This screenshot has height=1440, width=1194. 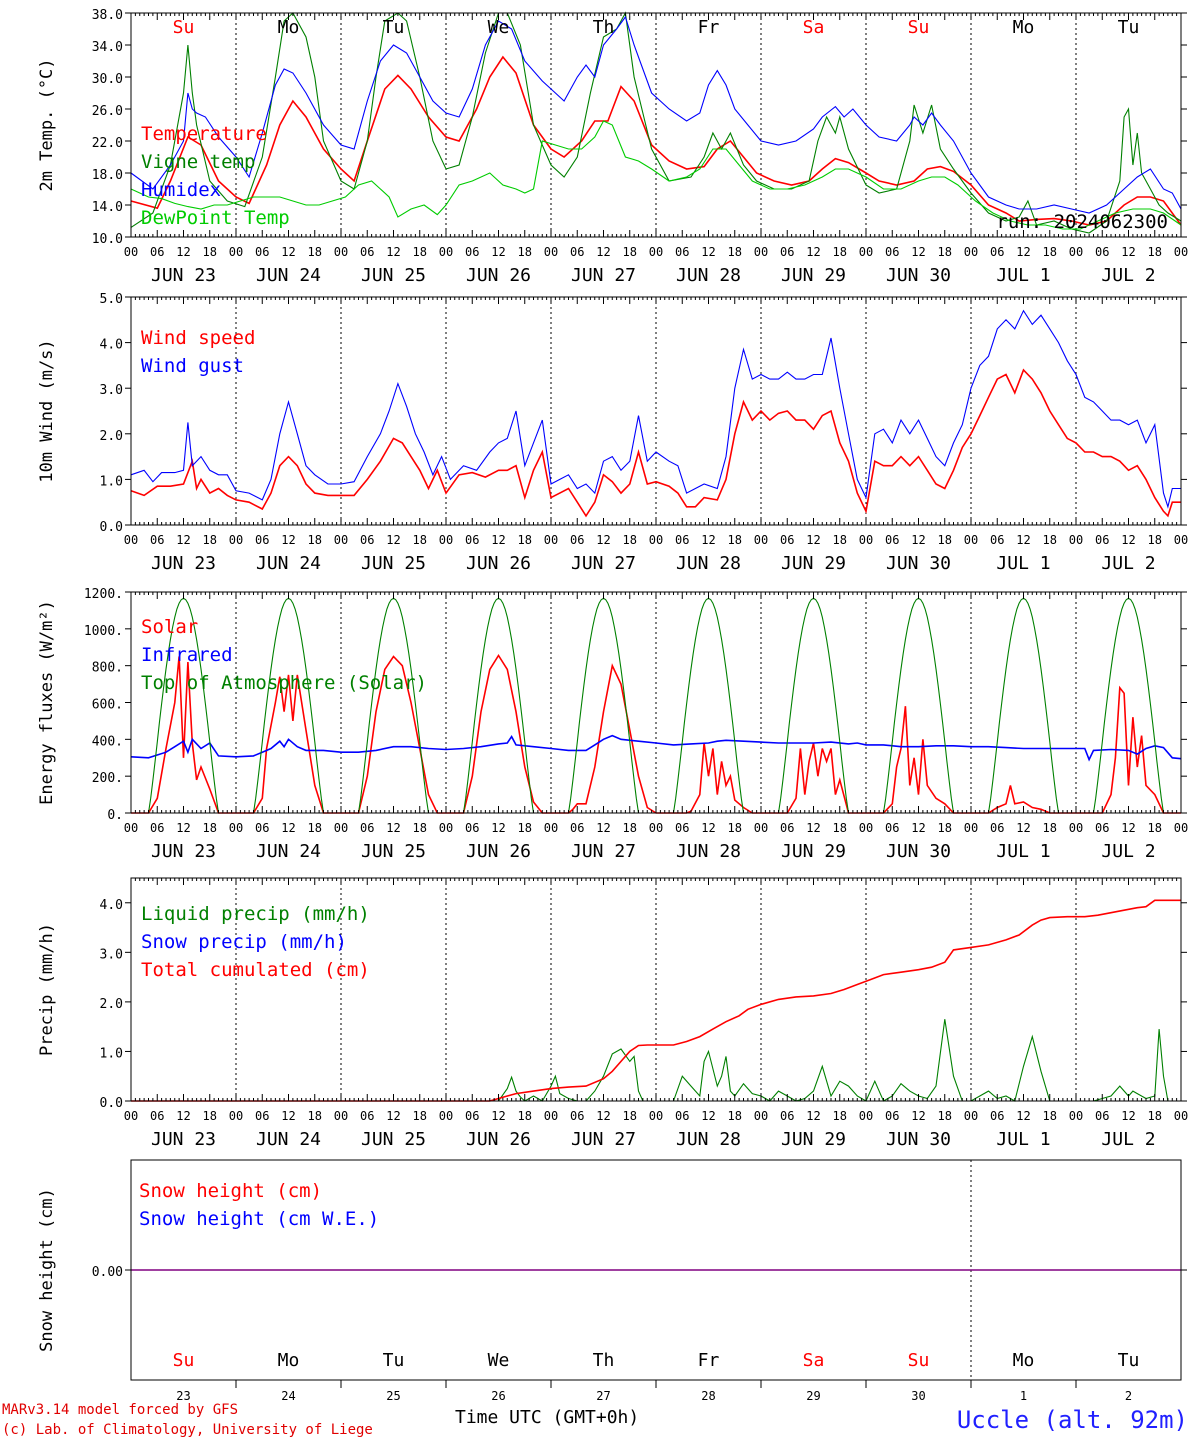 What do you see at coordinates (919, 27) in the screenshot?
I see `day-of-week-top: Su` at bounding box center [919, 27].